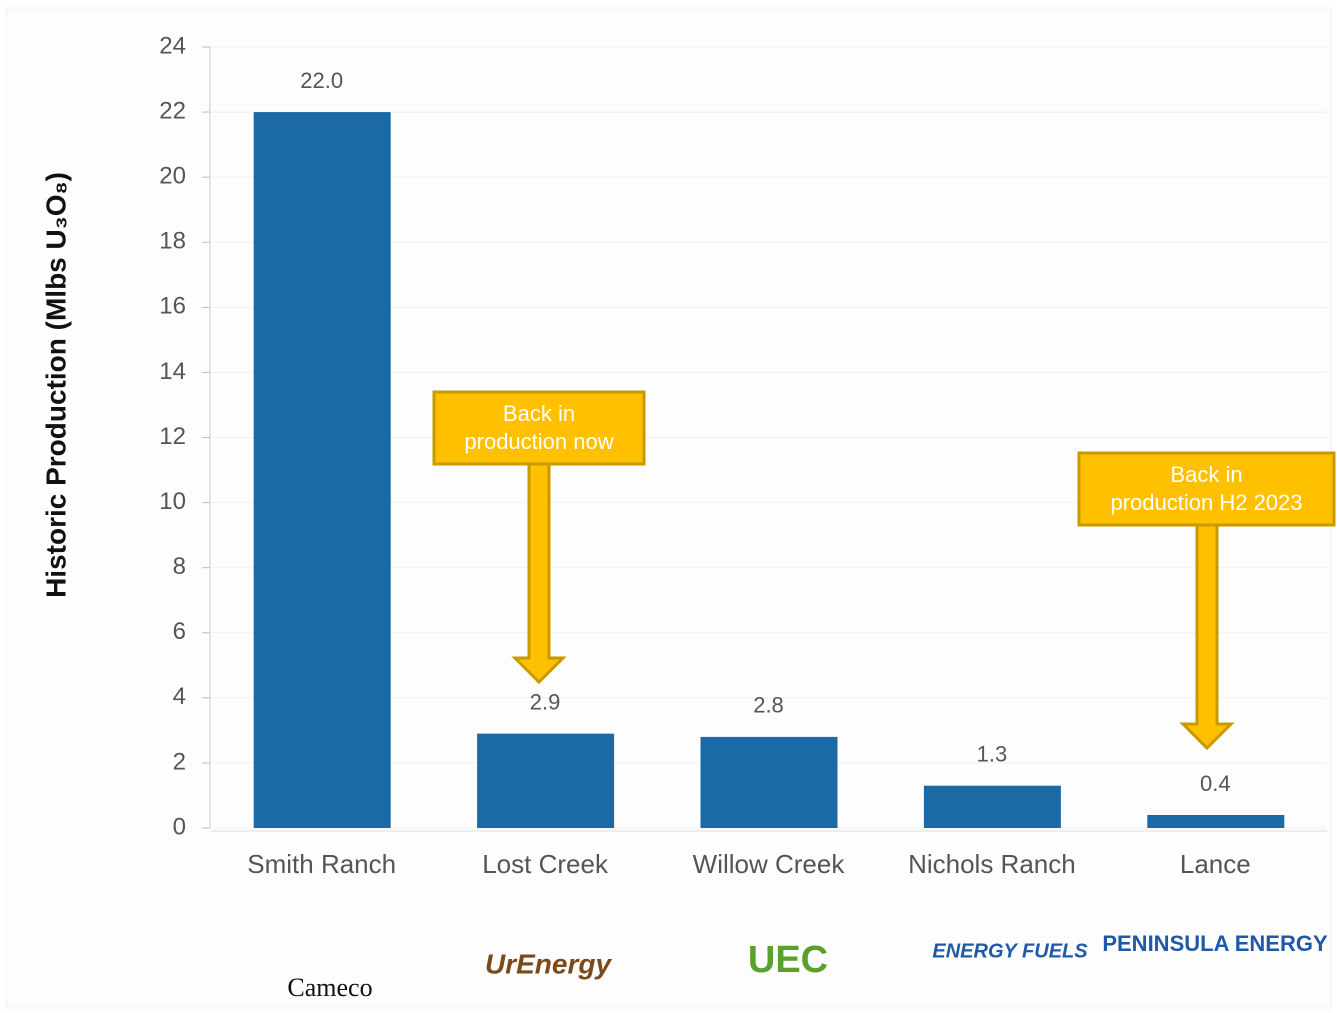 Image resolution: width=1337 pixels, height=1013 pixels. What do you see at coordinates (788, 960) in the screenshot?
I see `logo-text: UEC` at bounding box center [788, 960].